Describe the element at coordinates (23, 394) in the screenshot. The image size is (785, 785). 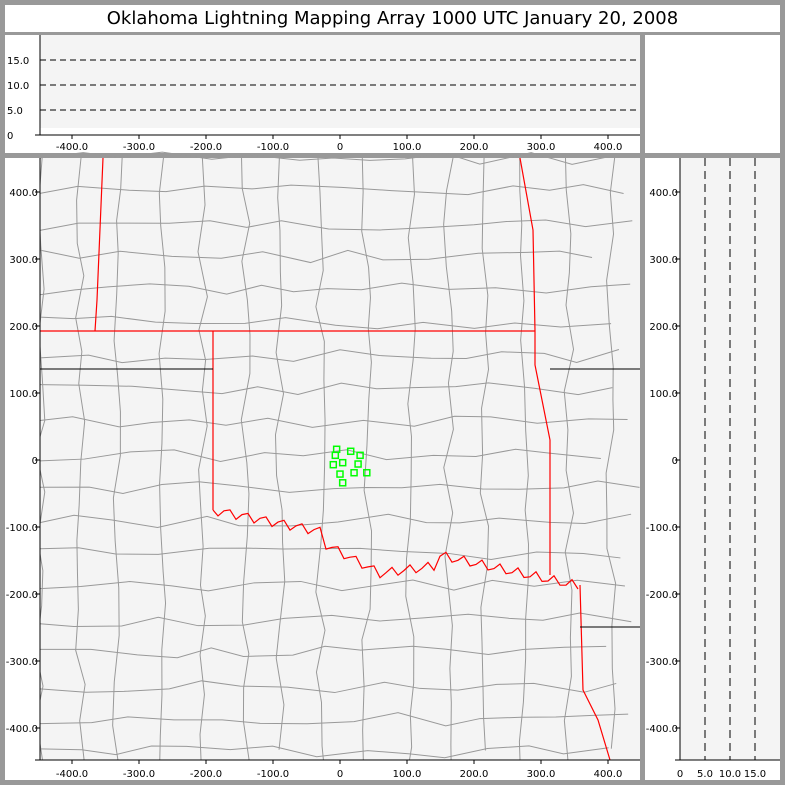
I see `map-y-tick-label: 100.0` at that location.